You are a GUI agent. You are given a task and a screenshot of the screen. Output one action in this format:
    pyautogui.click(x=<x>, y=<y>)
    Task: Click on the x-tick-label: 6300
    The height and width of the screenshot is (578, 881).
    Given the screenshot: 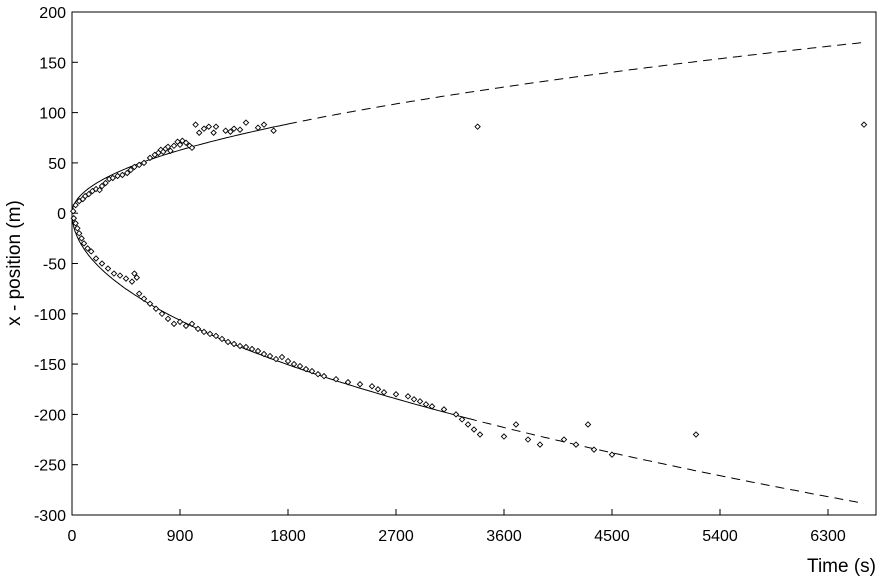 What is the action you would take?
    pyautogui.click(x=828, y=536)
    